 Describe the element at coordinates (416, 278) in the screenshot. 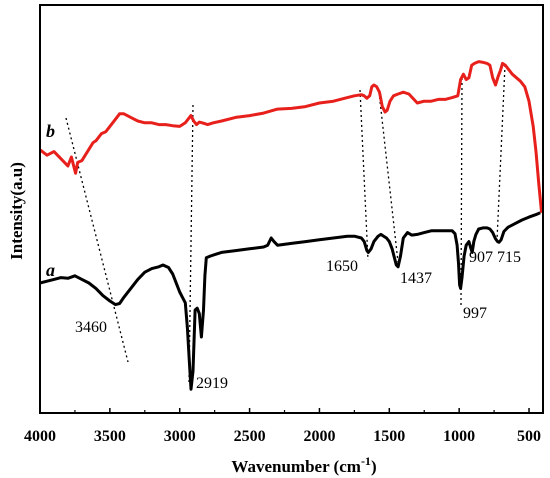

I see `peak-label-1437: 1437` at that location.